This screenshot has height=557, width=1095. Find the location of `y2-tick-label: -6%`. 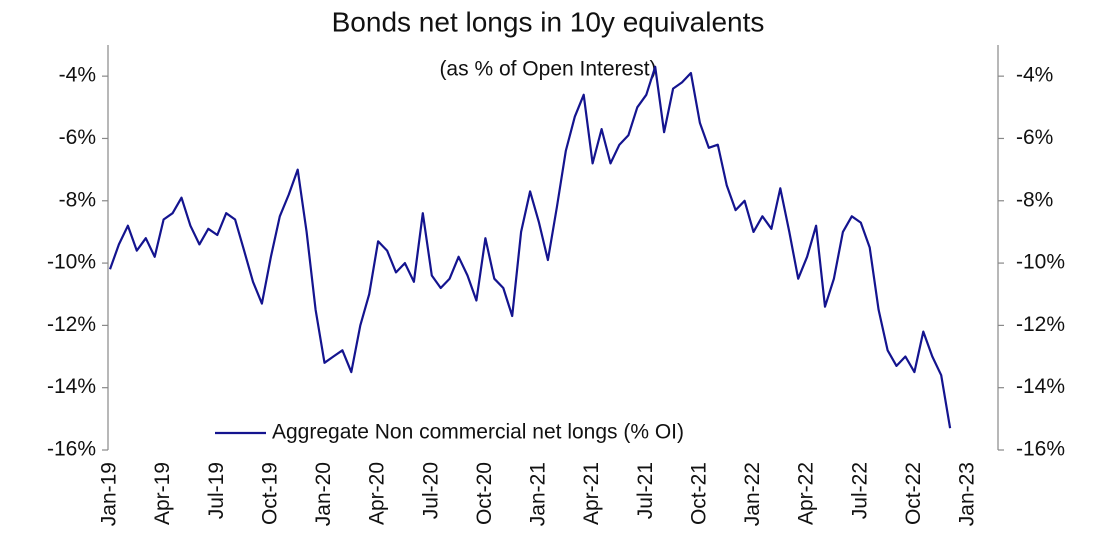

y2-tick-label: -6% is located at coordinates (1034, 137).